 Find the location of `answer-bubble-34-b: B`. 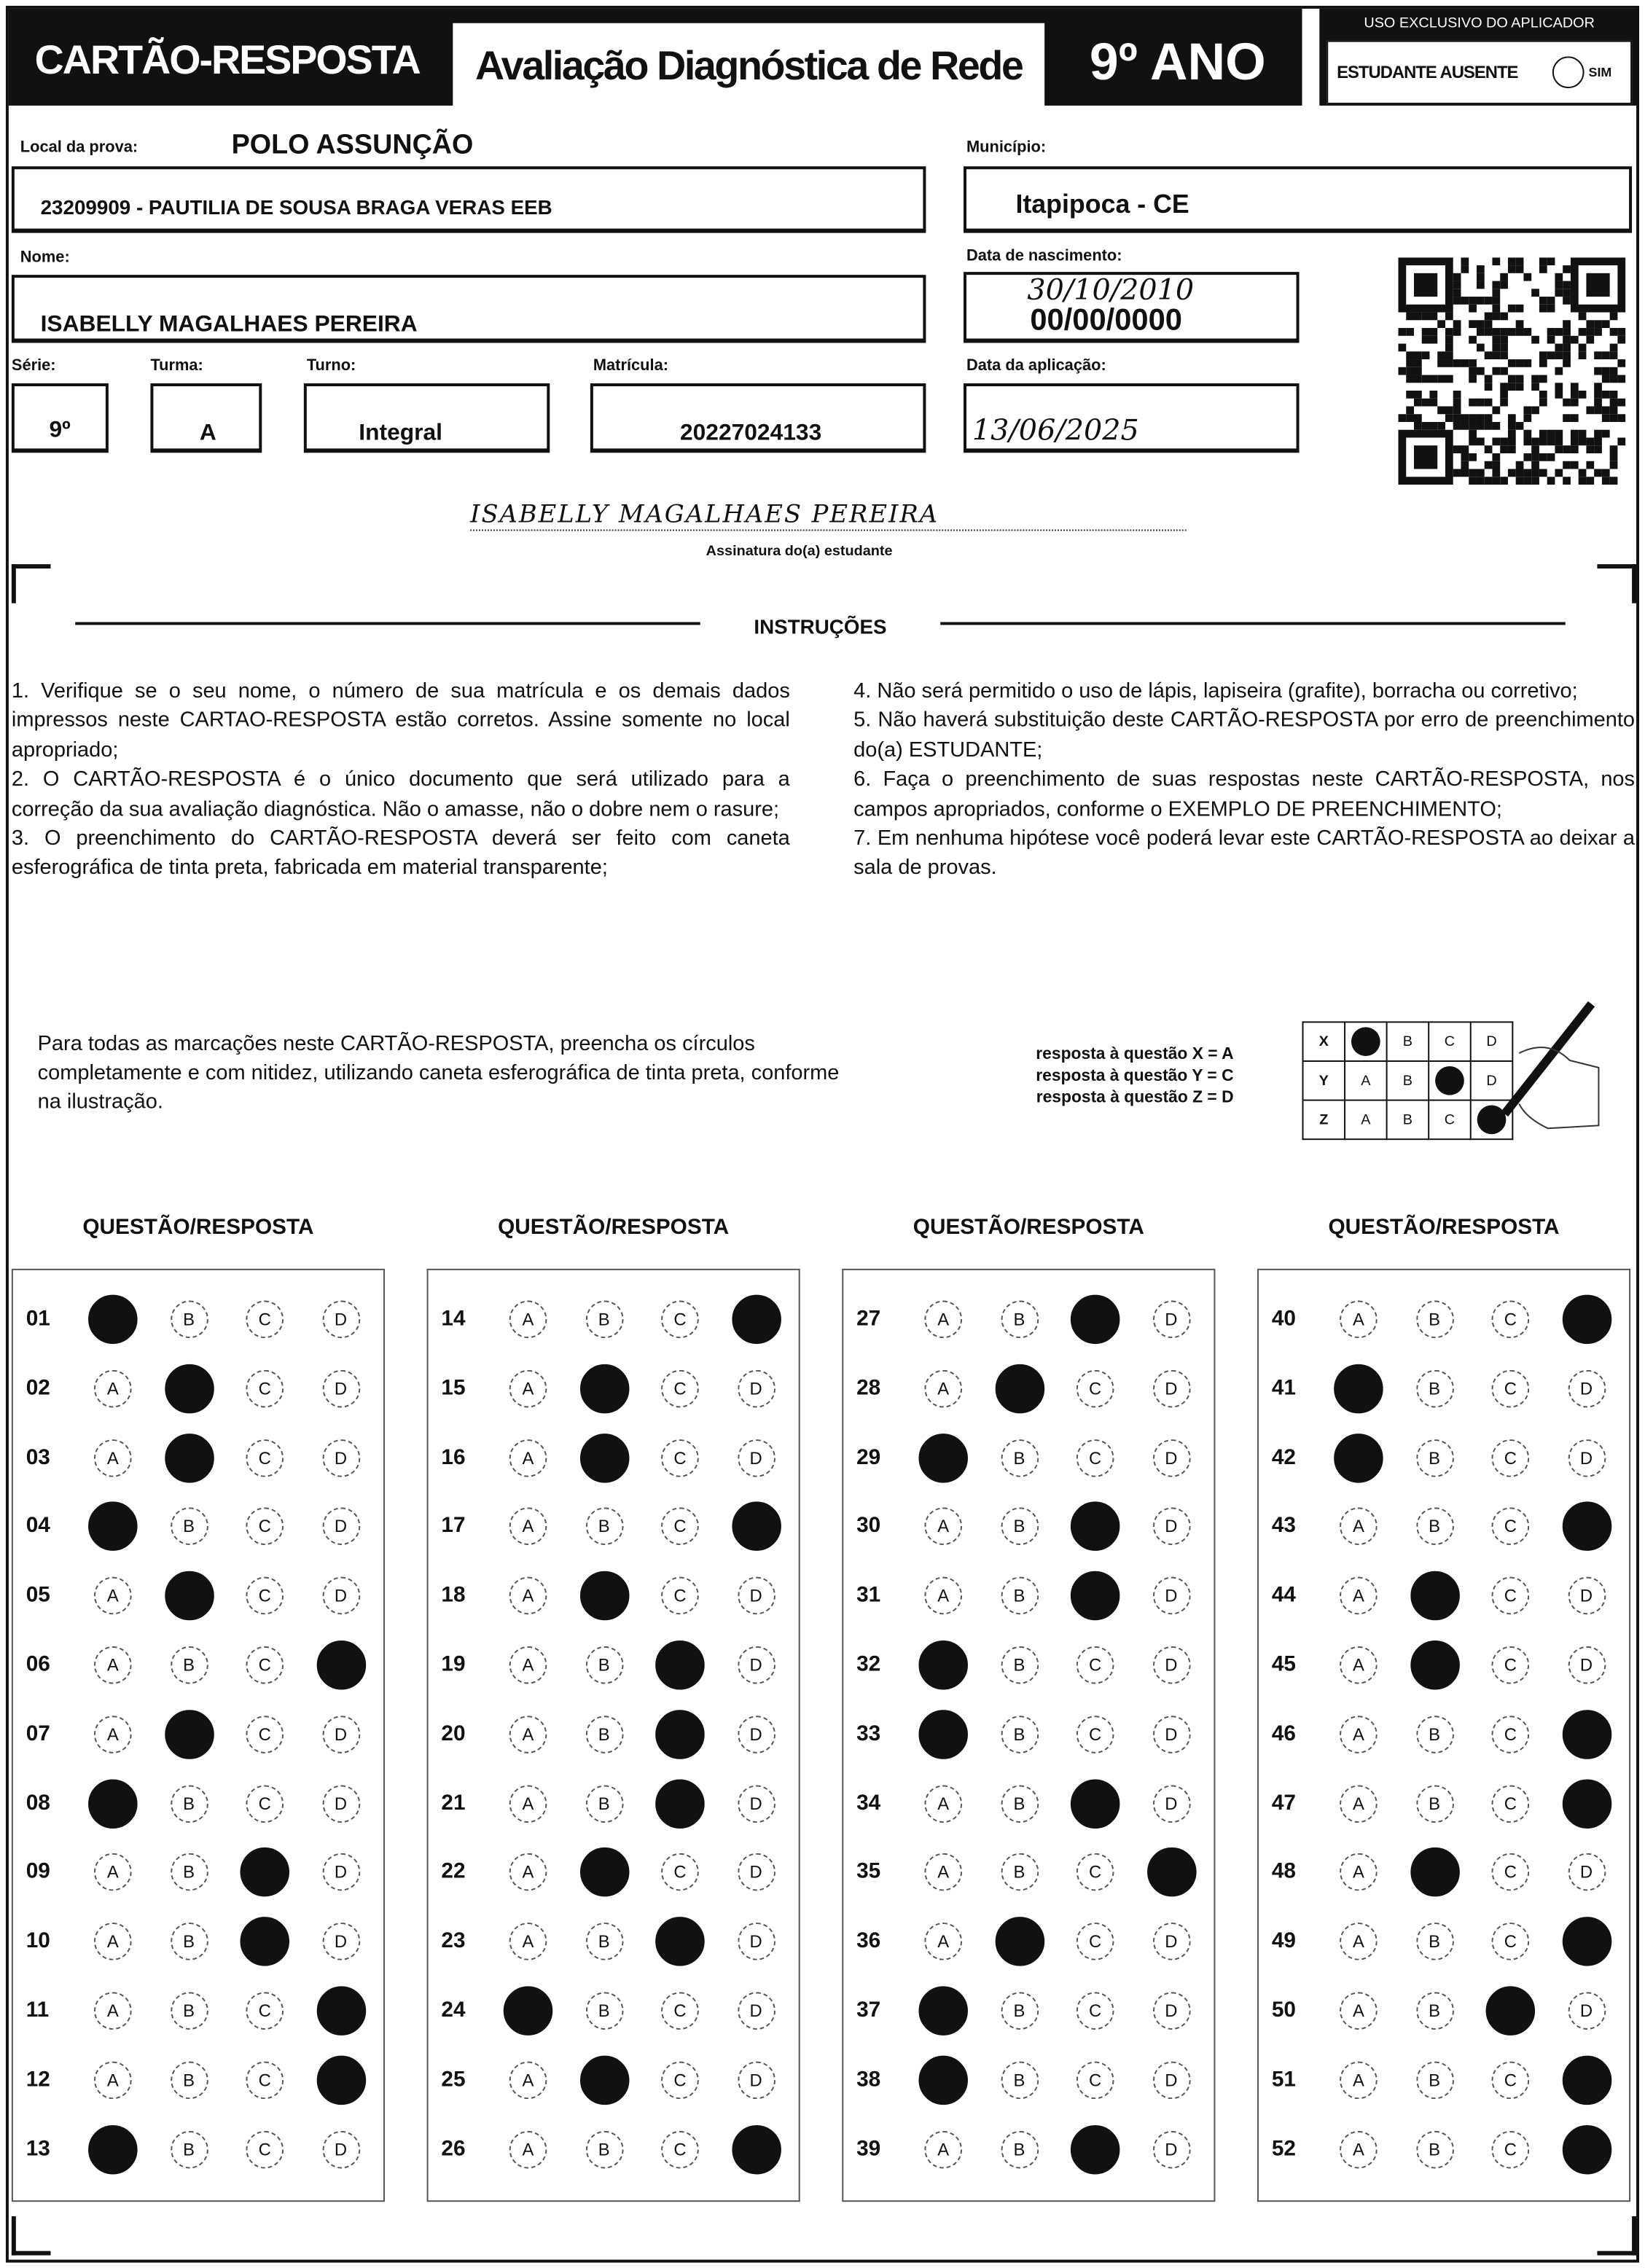

answer-bubble-34-b: B is located at coordinates (1019, 1803).